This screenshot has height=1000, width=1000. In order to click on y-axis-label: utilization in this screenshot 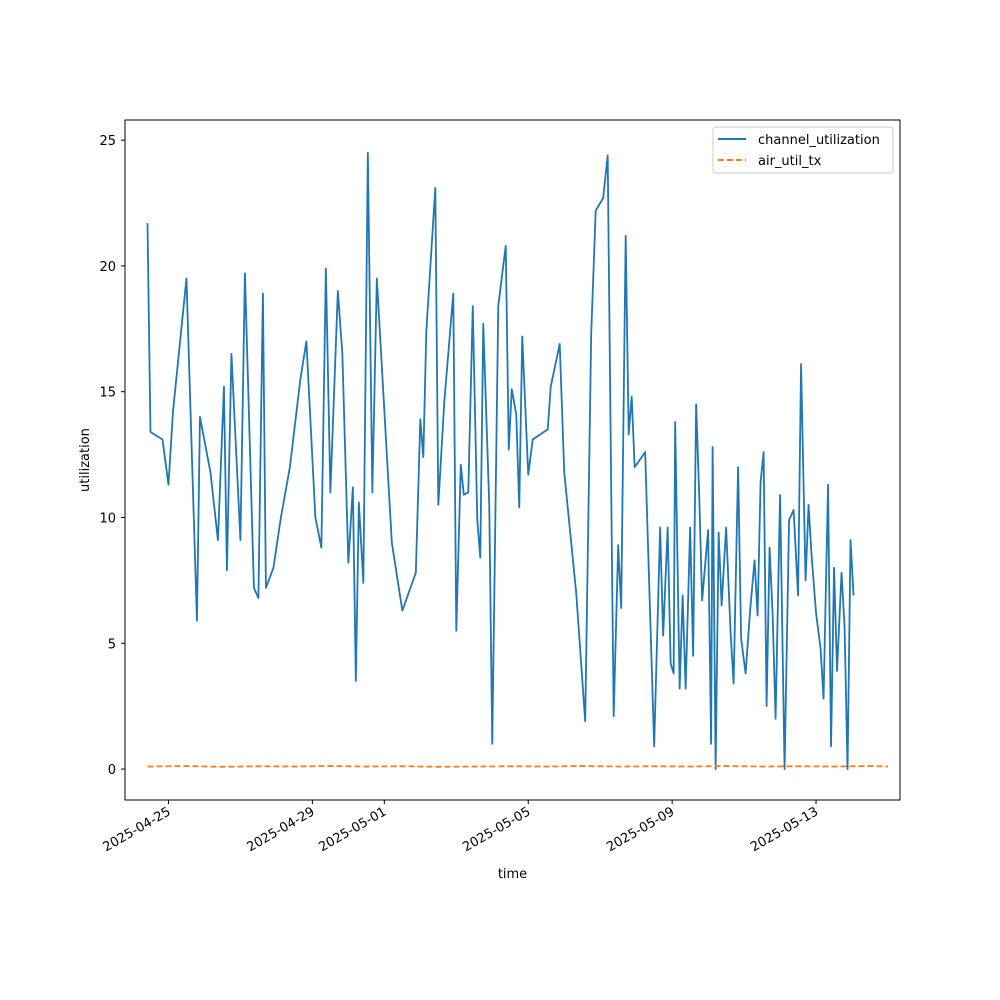, I will do `click(85, 460)`.